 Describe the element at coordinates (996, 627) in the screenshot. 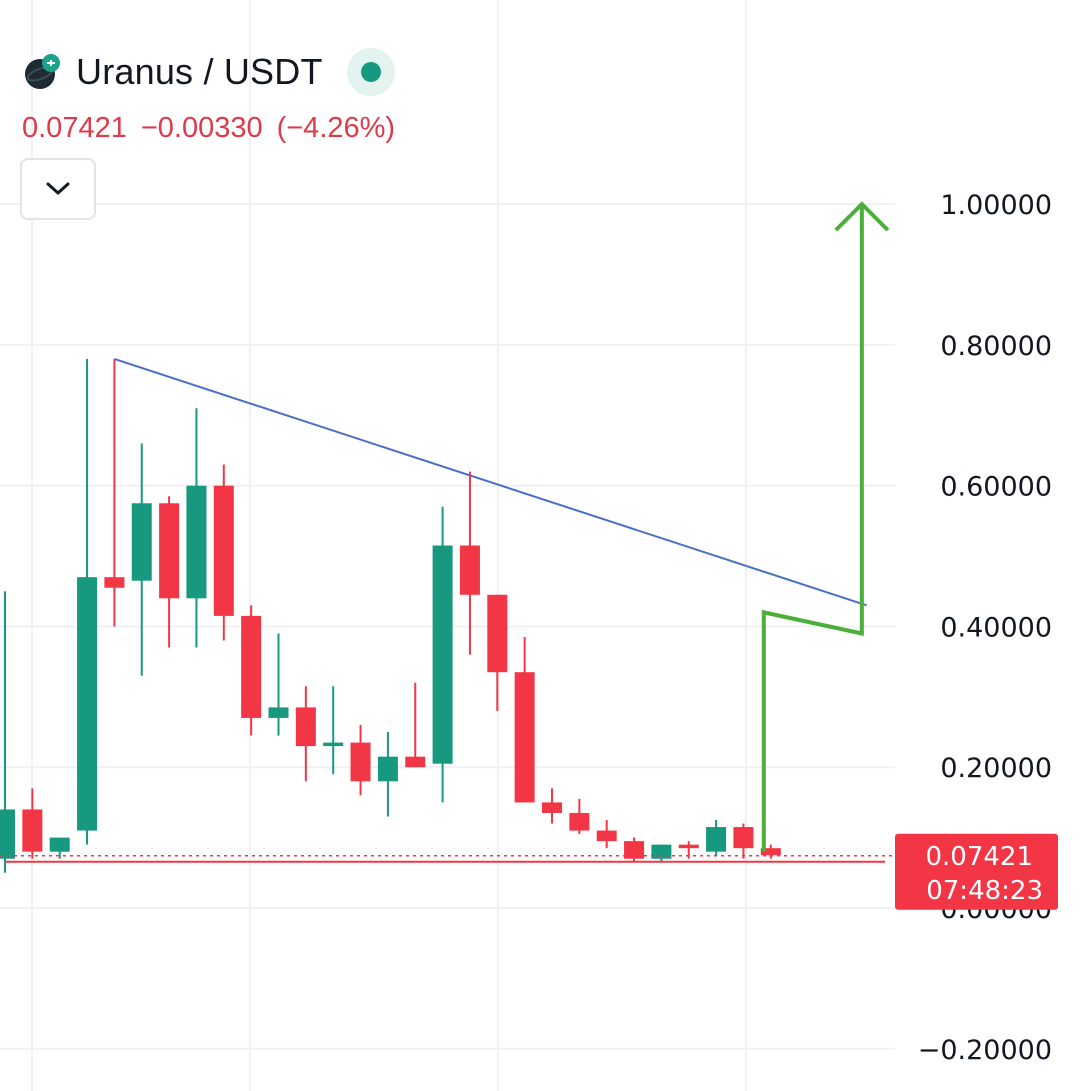

I see `y-tick-label: 0.40000` at that location.